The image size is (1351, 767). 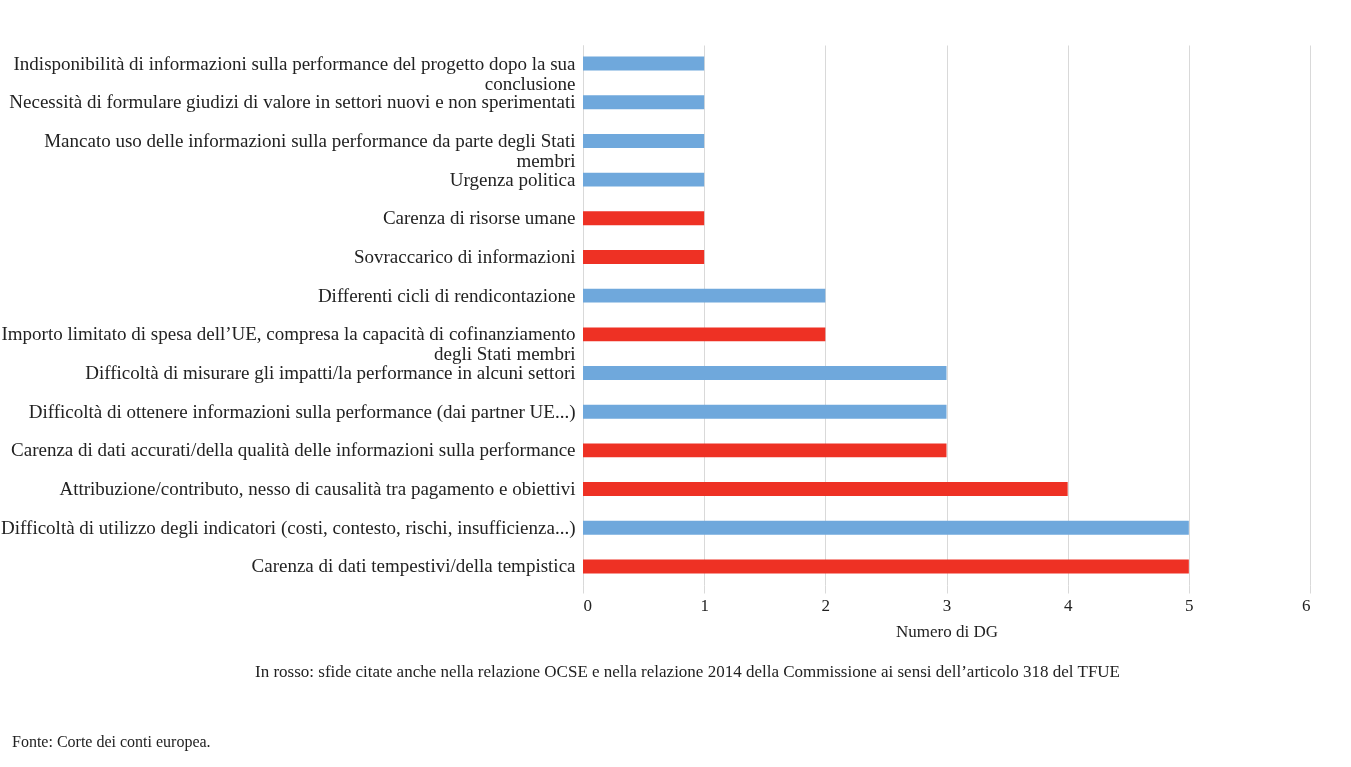 I want to click on y-tick-label: Attribuzione/contributo, nesso di causalità tra pagamento e obiettivi, so click(x=317, y=489).